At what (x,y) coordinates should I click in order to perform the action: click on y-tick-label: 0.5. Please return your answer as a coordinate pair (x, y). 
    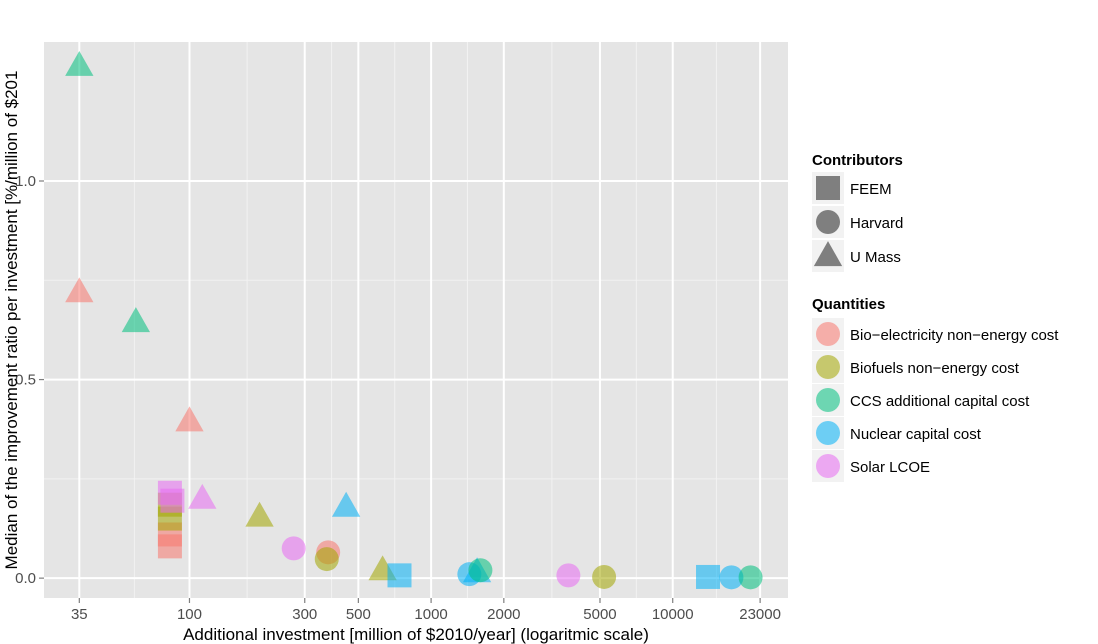
    Looking at the image, I should click on (25, 380).